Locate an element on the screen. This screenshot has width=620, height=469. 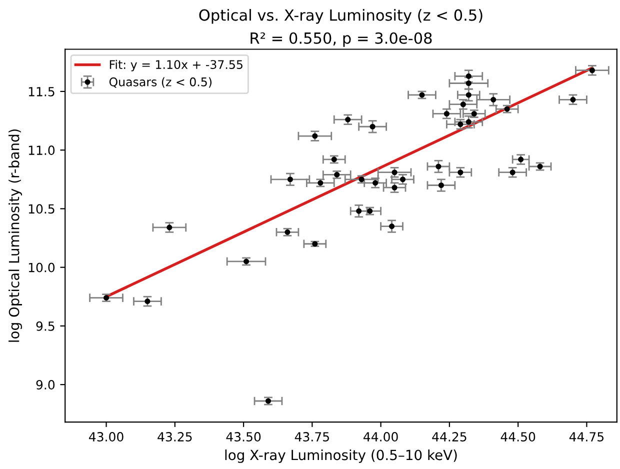
chart-title: Optical vs. X-ray Luminosity (z < 0.5) is located at coordinates (340, 16).